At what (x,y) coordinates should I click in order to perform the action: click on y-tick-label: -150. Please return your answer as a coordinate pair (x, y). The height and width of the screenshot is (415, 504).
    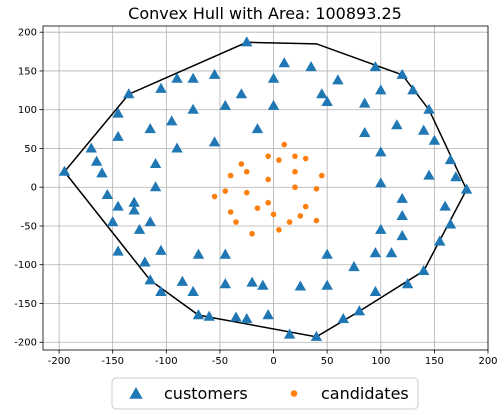
    Looking at the image, I should click on (25, 304).